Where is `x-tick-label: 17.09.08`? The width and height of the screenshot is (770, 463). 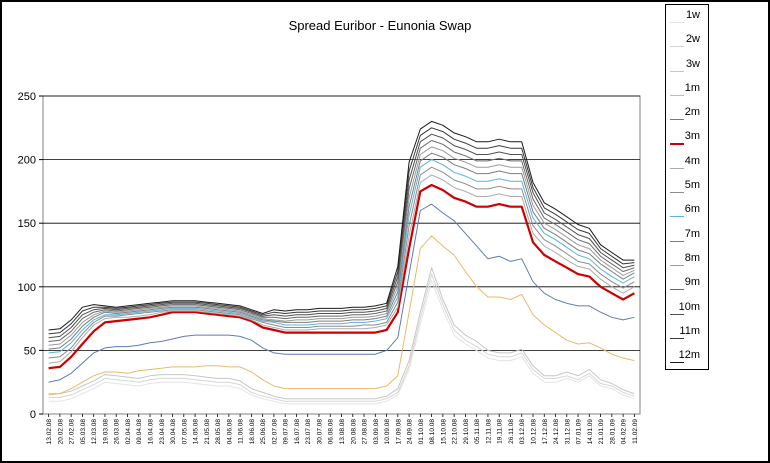 x-tick-label: 17.09.08 is located at coordinates (398, 432).